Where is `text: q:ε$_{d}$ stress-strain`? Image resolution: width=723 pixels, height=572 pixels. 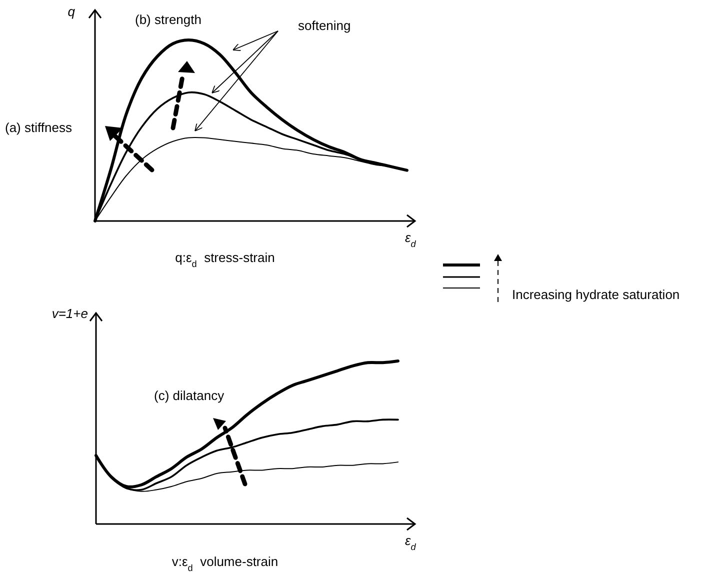
text: q:ε$_{d}$ stress-strain is located at coordinates (225, 259).